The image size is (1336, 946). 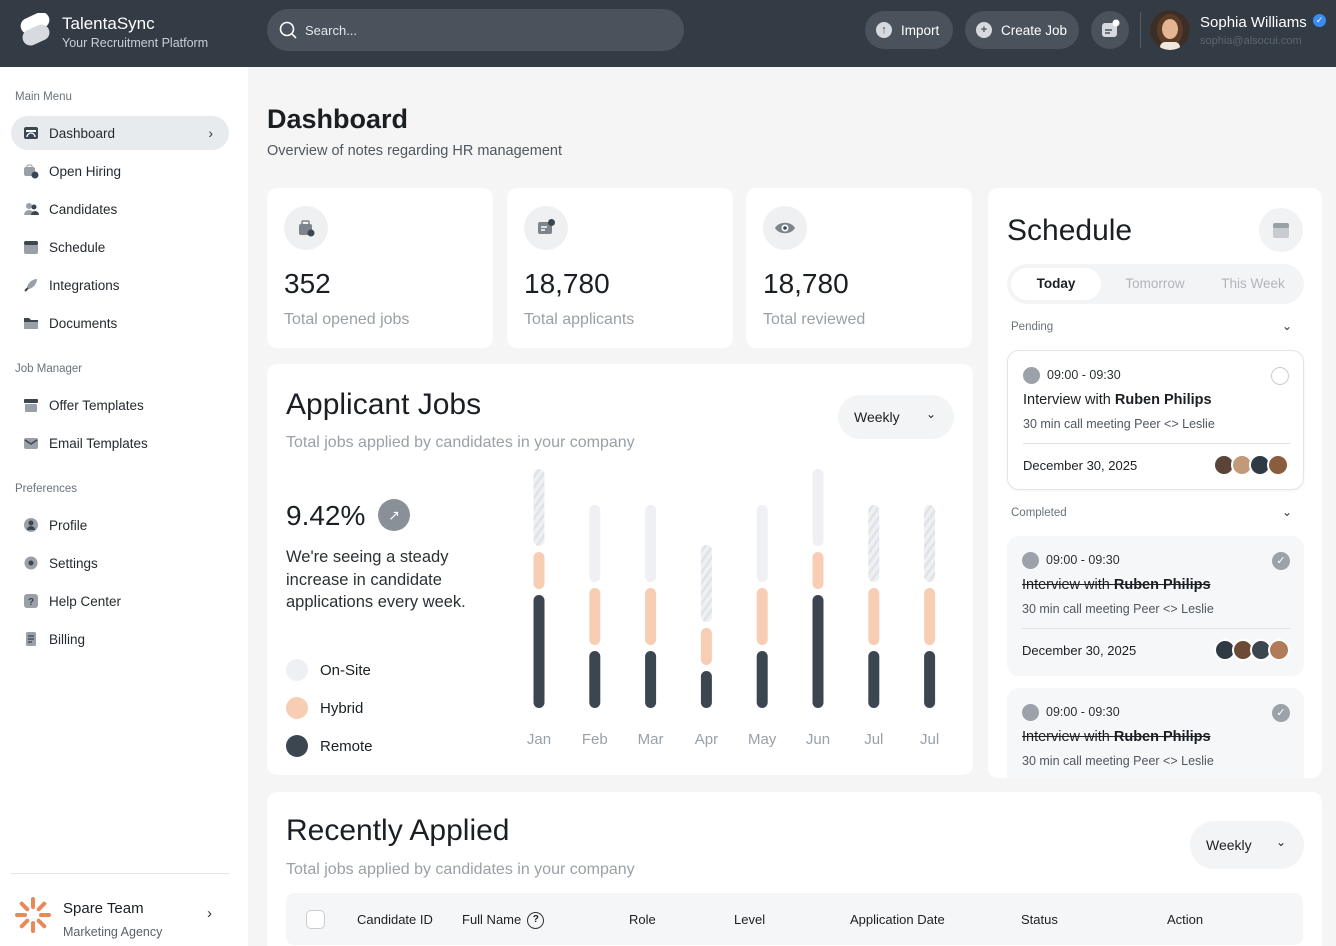 What do you see at coordinates (1039, 919) in the screenshot?
I see `column-header: Status` at bounding box center [1039, 919].